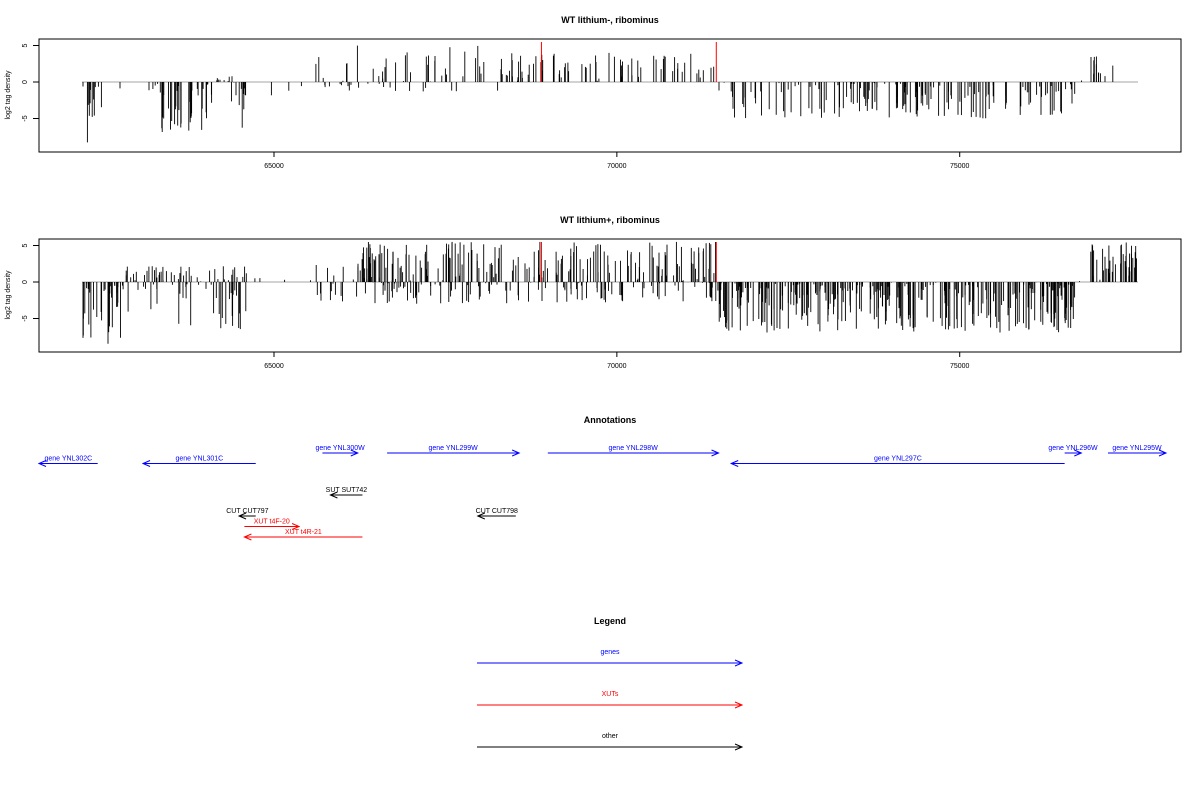 The image size is (1200, 800). I want to click on annotation-label: CUT CUT798, so click(497, 511).